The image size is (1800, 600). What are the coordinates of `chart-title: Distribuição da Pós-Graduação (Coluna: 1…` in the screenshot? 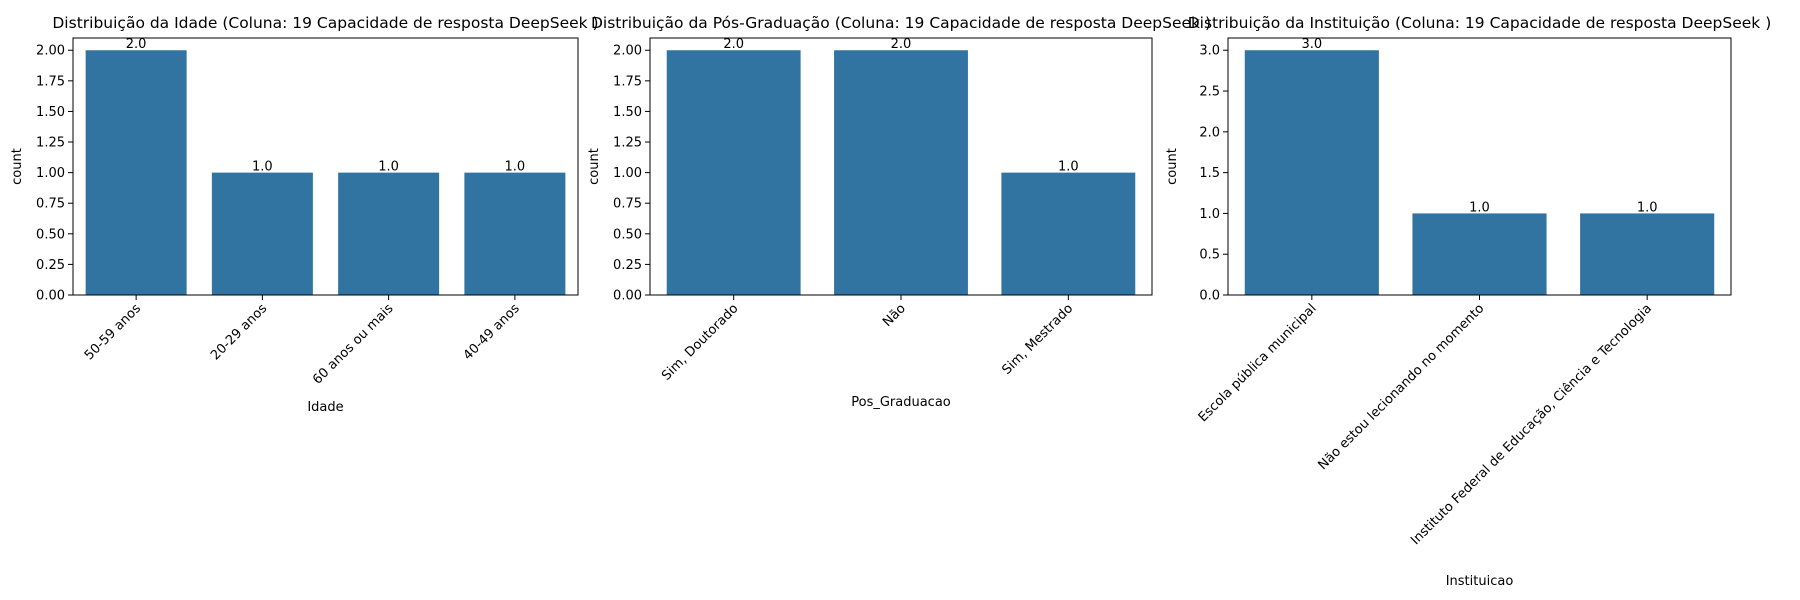 It's located at (901, 23).